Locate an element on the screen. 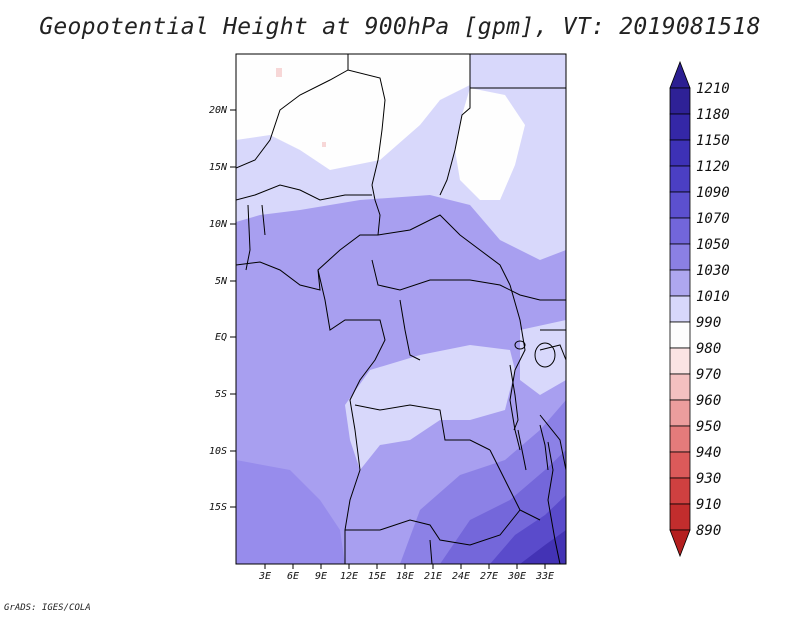 Image resolution: width=800 pixels, height=618 pixels. lon-tick-label: 15E is located at coordinates (377, 576).